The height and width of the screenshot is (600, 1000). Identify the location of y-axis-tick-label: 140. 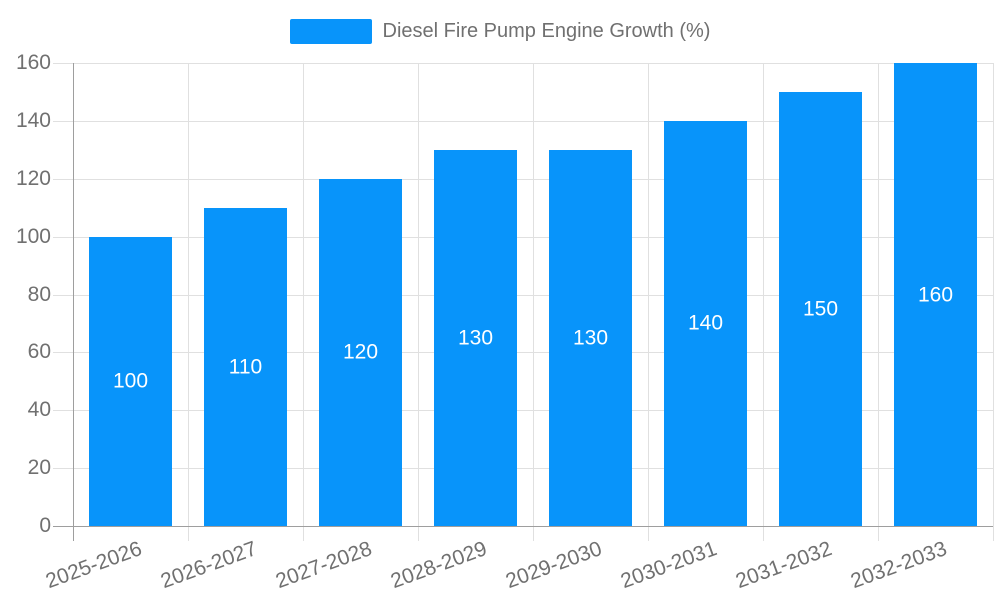
(33, 120).